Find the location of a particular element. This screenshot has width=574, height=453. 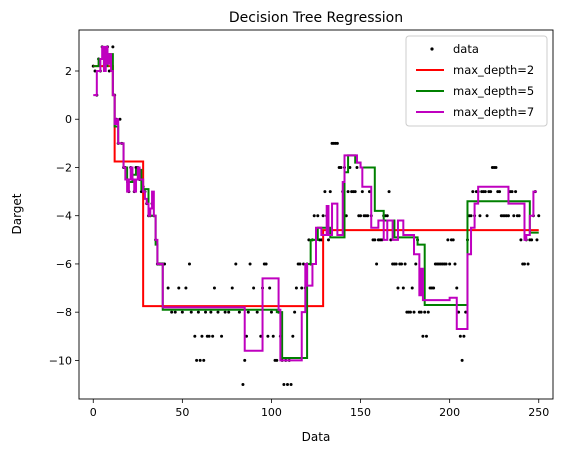

legend-label: max_depth=2 is located at coordinates (493, 70).